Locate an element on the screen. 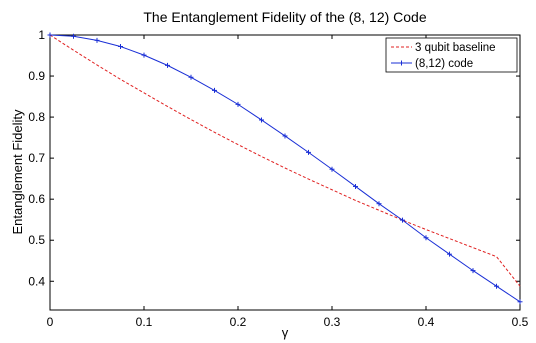  y-axis-label: Entanglement Fidelity is located at coordinates (17, 172).